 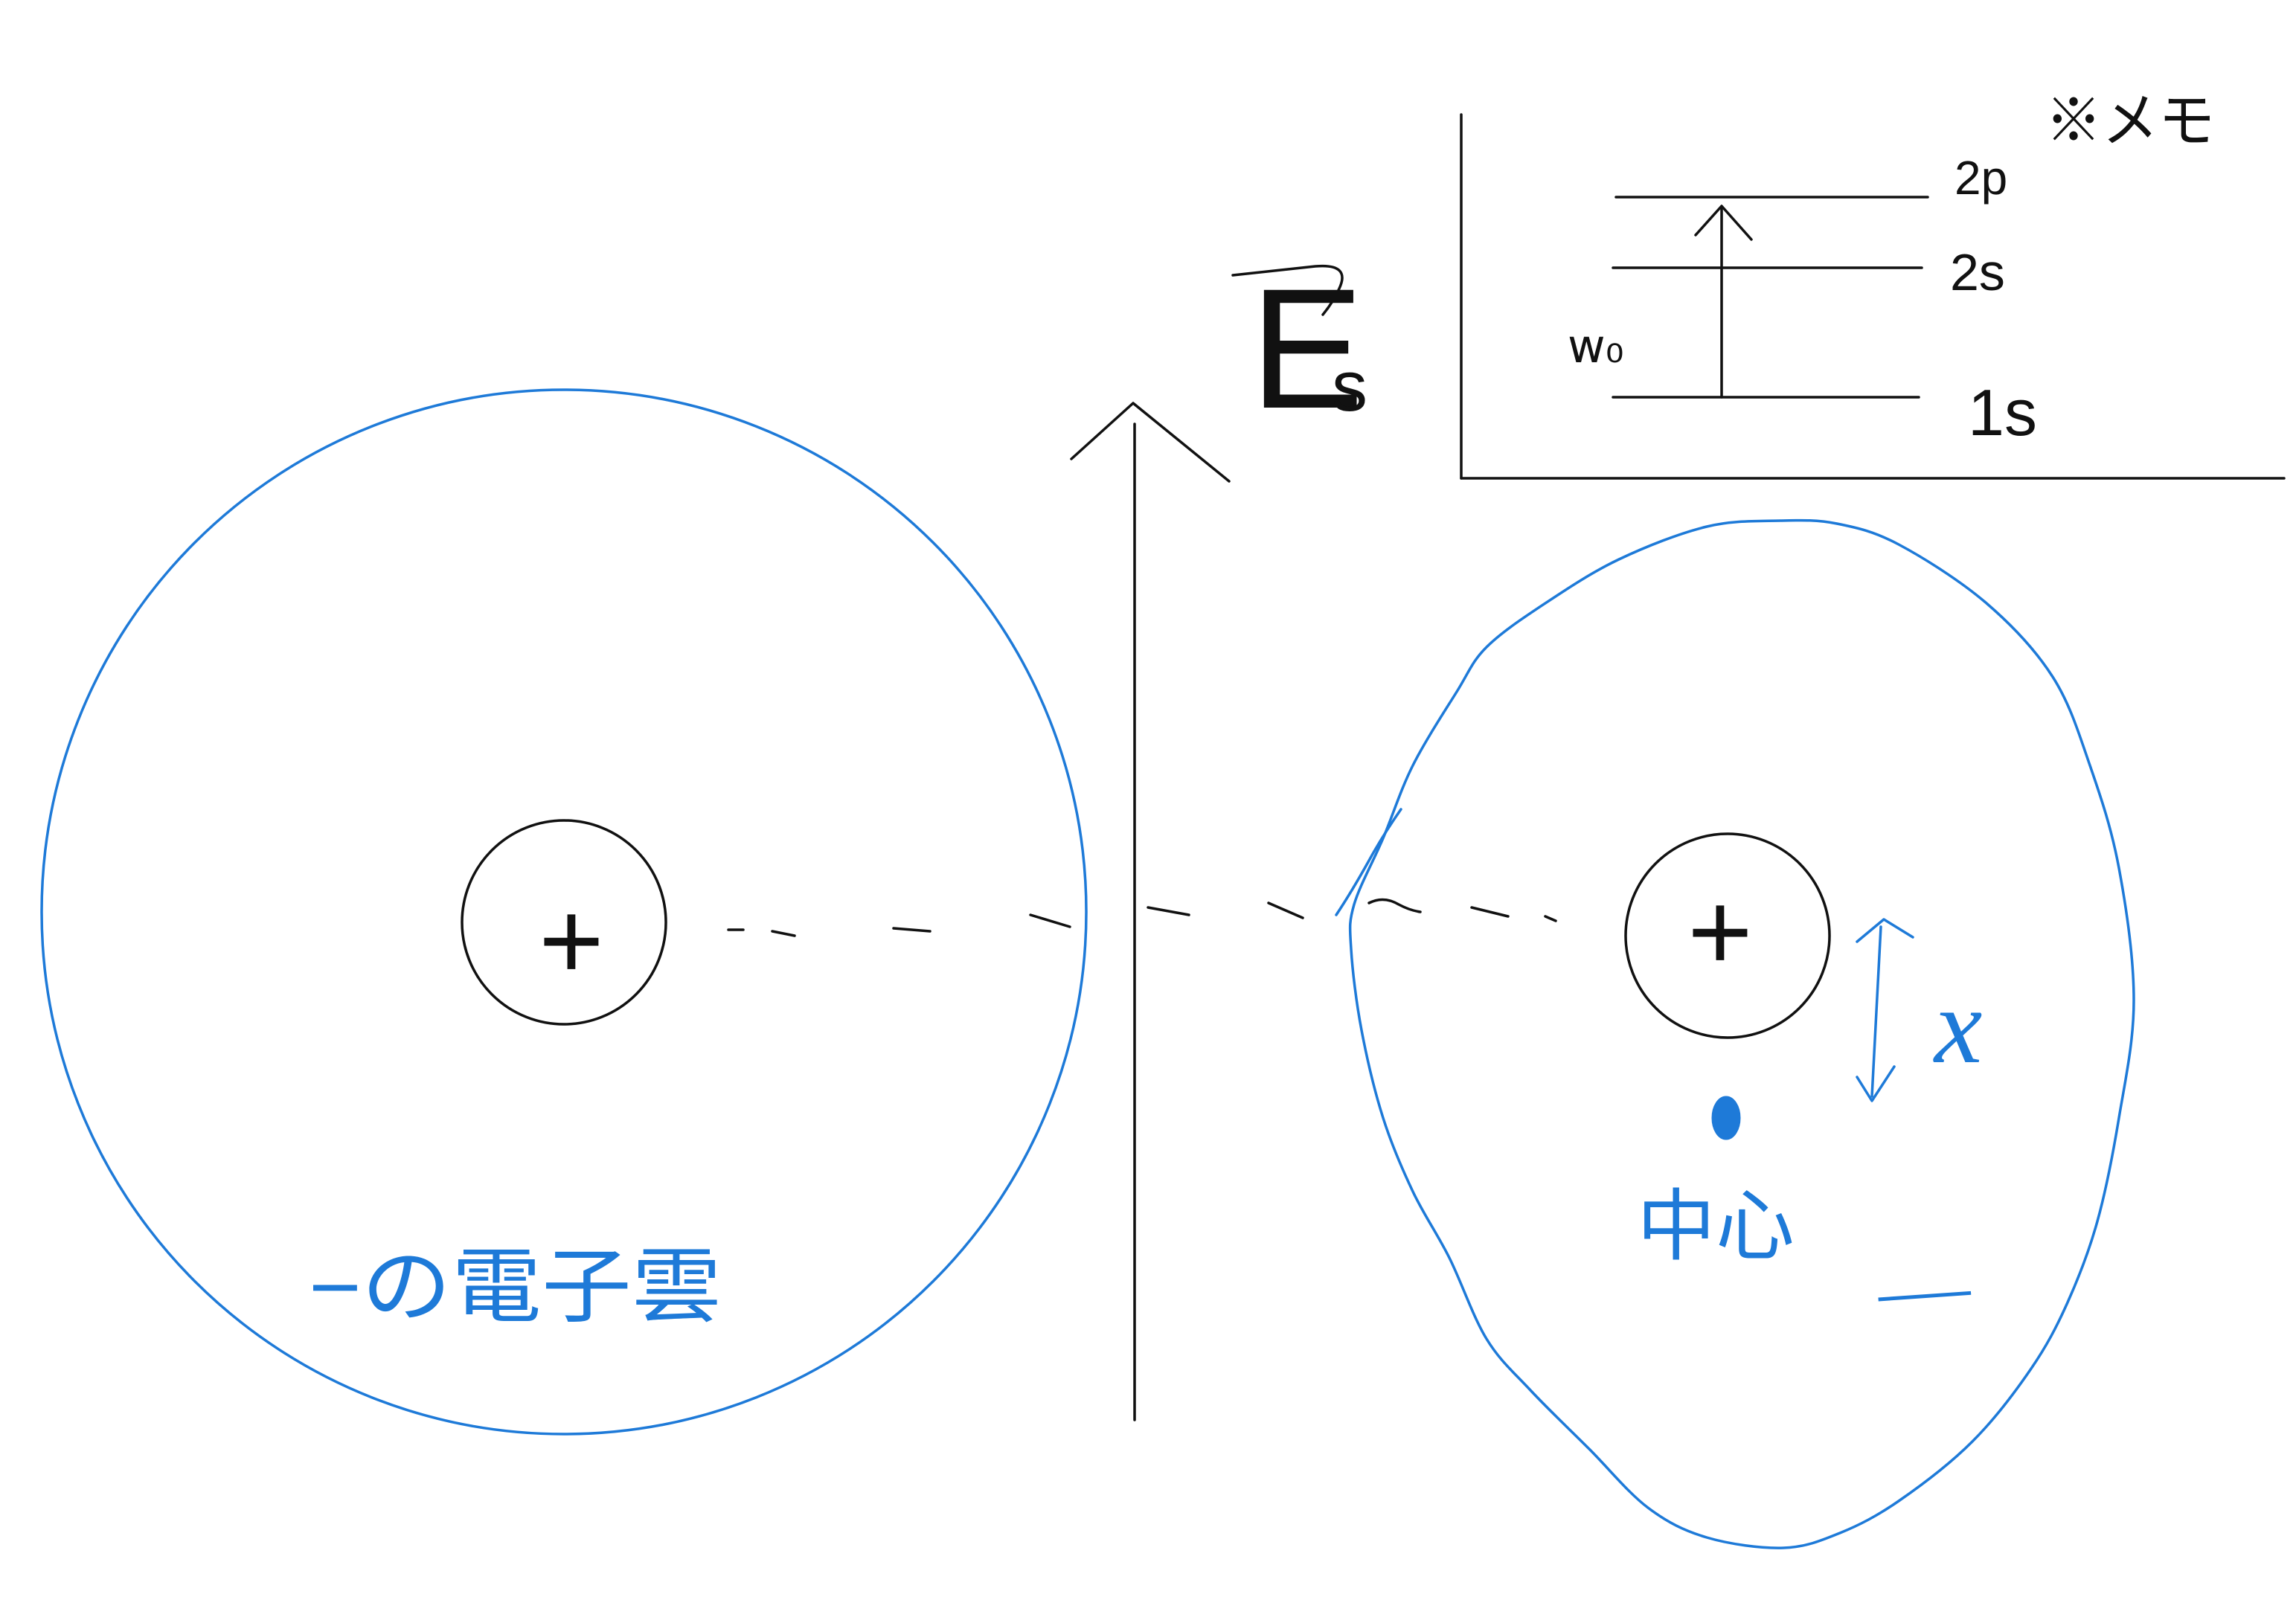 I want to click on left-nucleus, so click(x=564, y=922).